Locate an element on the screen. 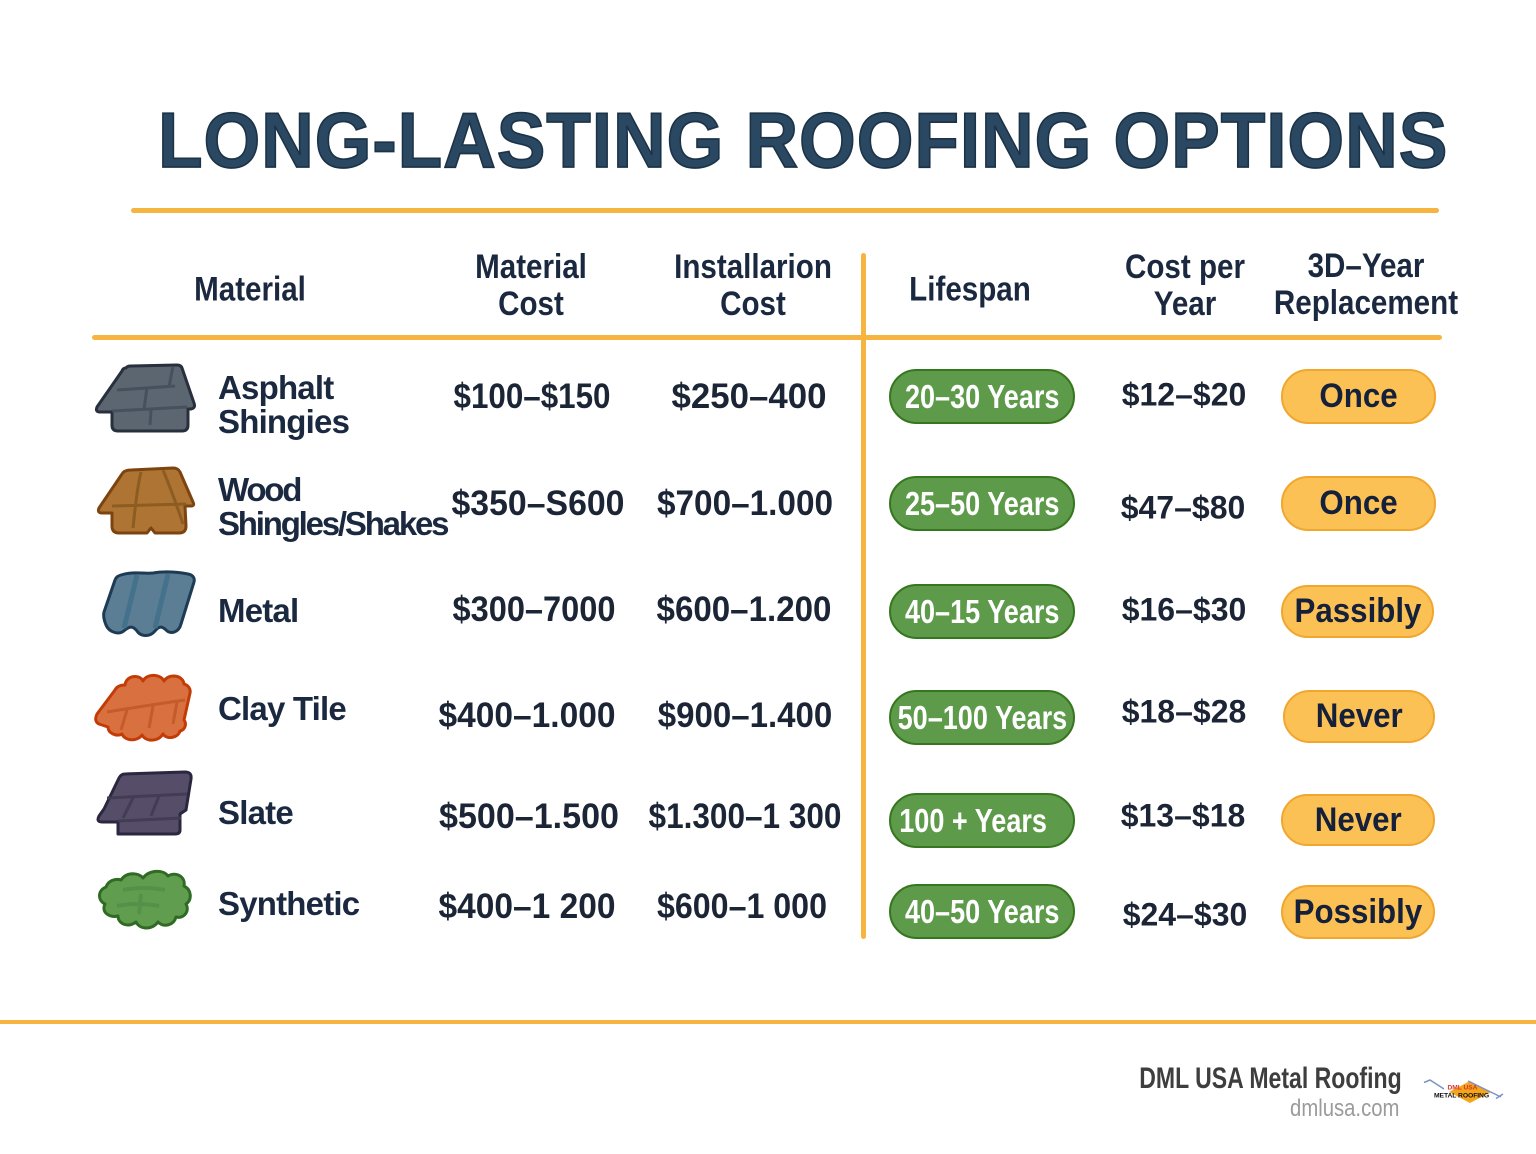 The width and height of the screenshot is (1536, 1154). svg-text: DML USA is located at coordinates (1463, 1088).